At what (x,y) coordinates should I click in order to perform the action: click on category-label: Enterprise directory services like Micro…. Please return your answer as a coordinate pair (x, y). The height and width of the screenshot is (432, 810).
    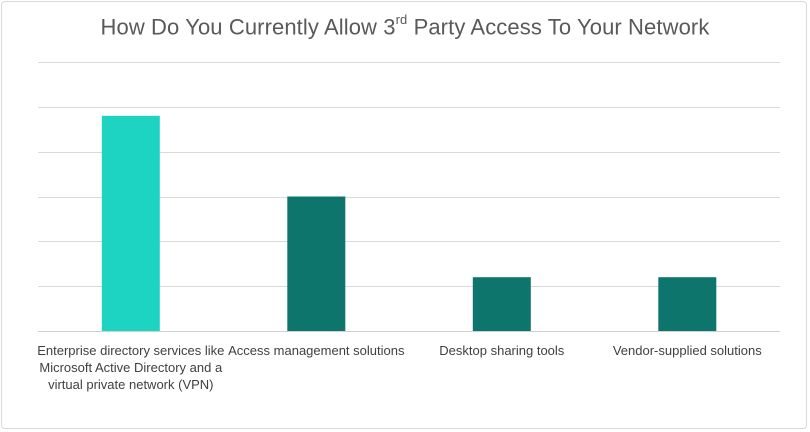
    Looking at the image, I should click on (131, 367).